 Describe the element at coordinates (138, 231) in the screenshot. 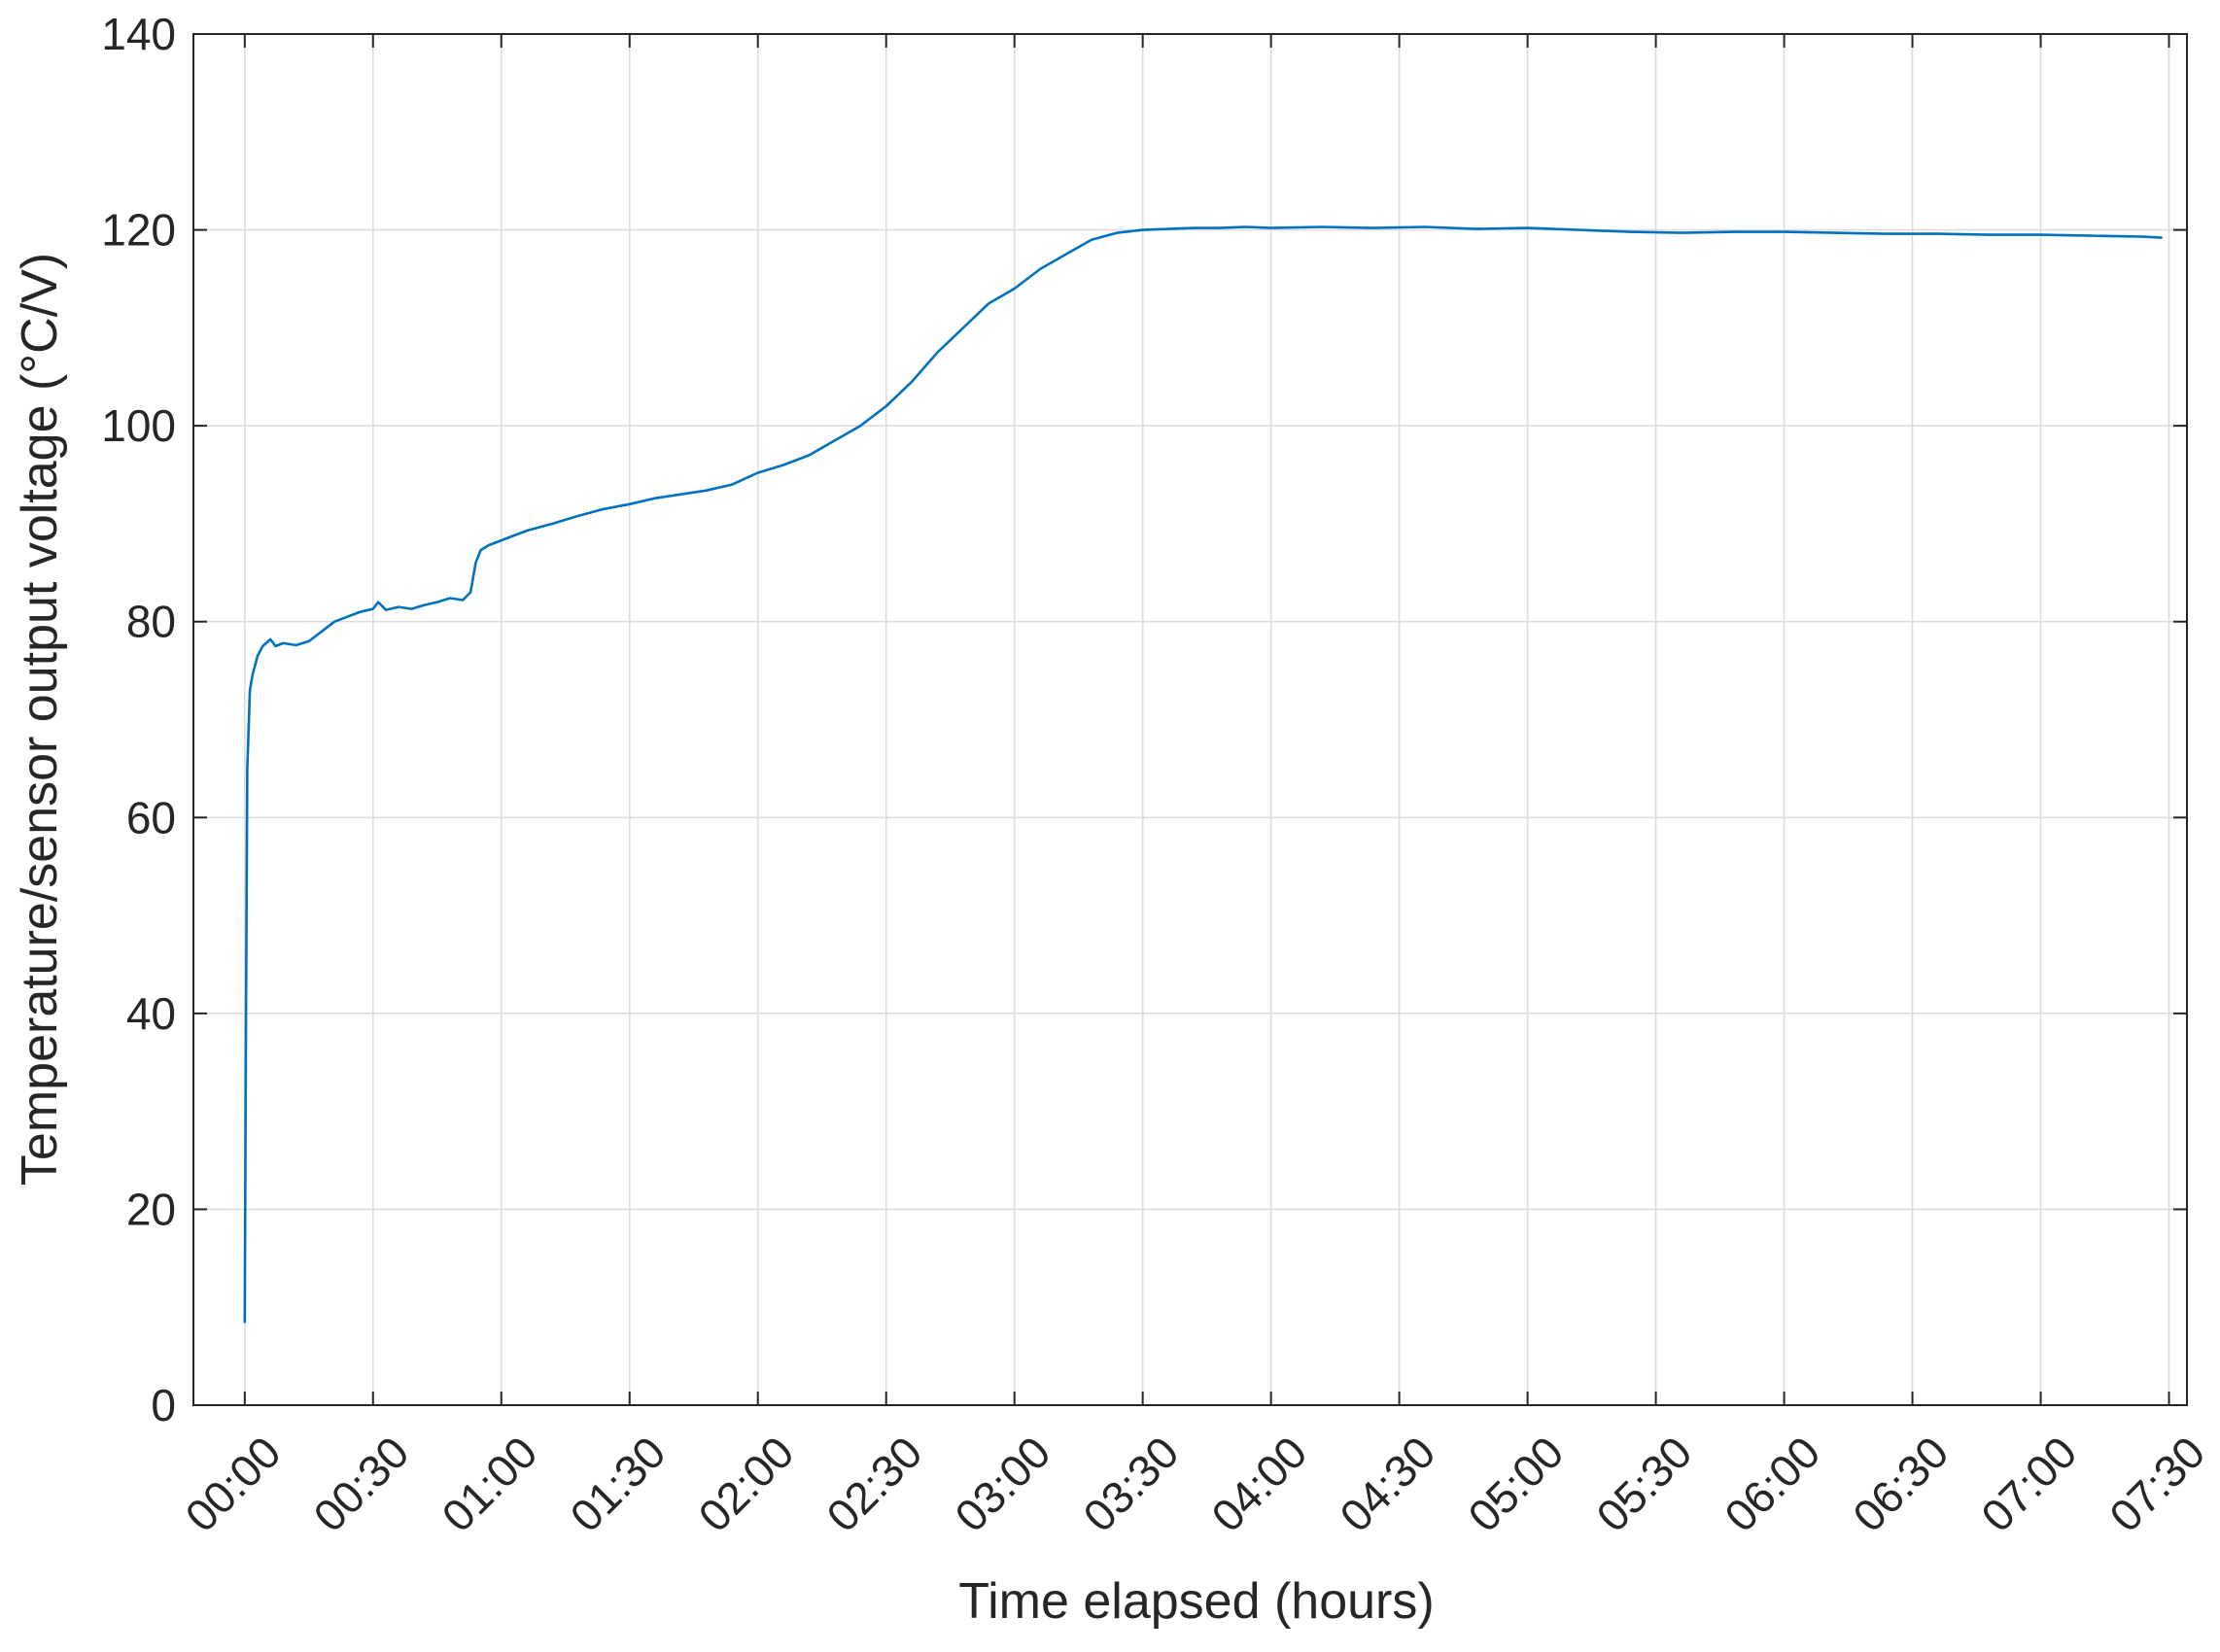

I see `y-tick-label: 120` at that location.